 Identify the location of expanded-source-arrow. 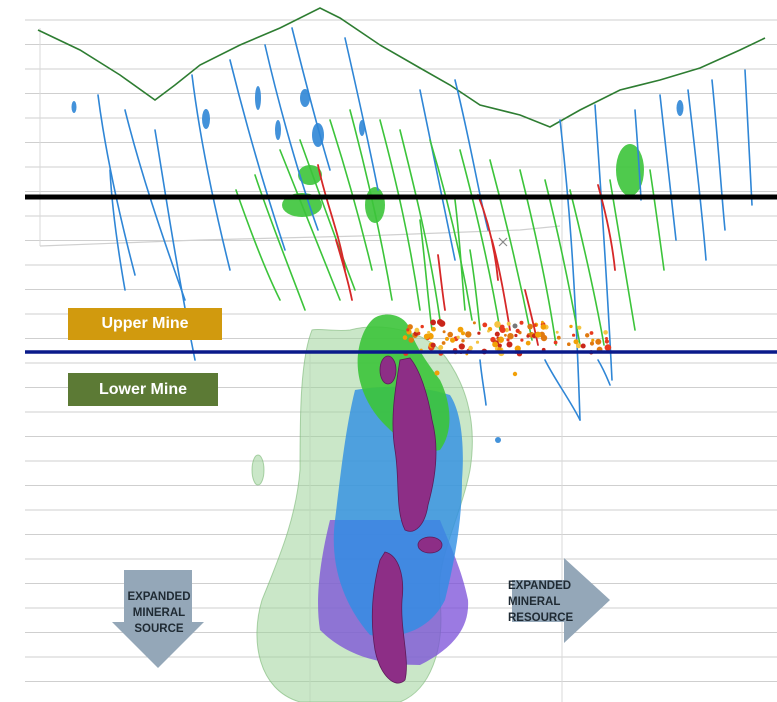
(158, 619).